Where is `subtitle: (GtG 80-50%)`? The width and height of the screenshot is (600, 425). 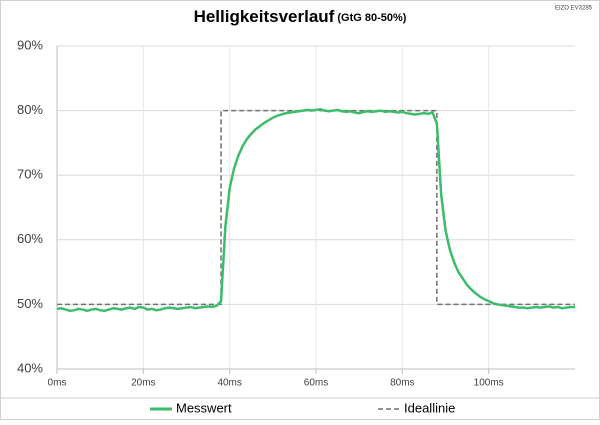 subtitle: (GtG 80-50%) is located at coordinates (371, 18).